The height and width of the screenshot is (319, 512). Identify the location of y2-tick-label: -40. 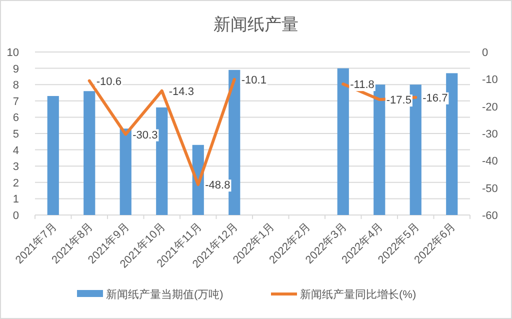
(490, 162).